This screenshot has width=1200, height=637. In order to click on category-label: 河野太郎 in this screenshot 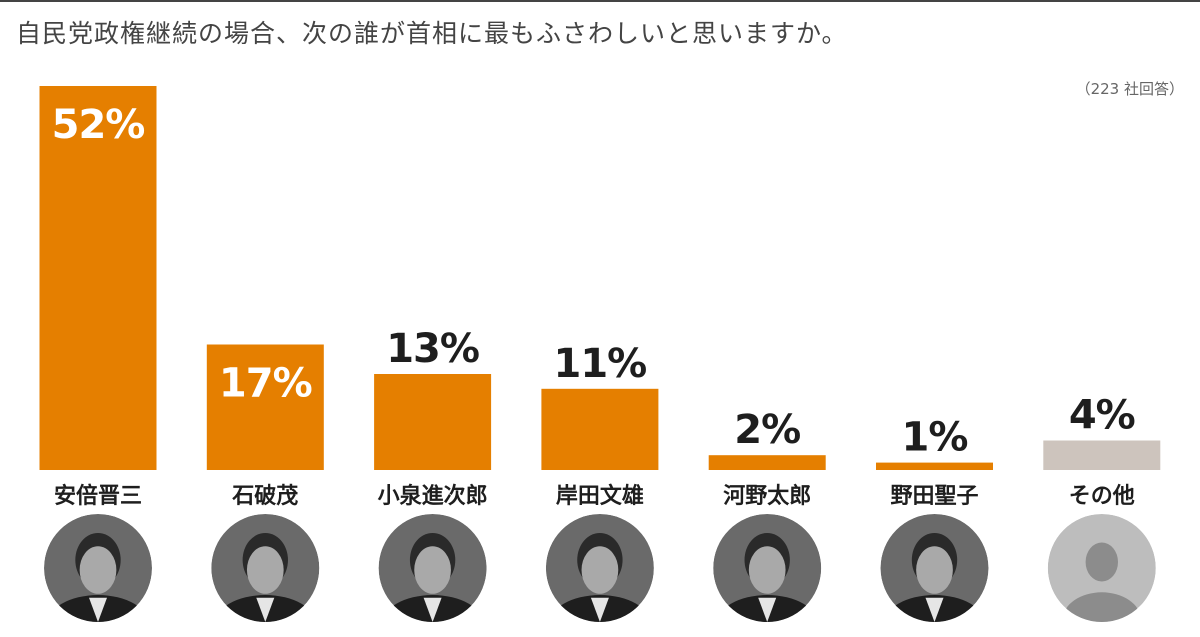, I will do `click(767, 496)`.